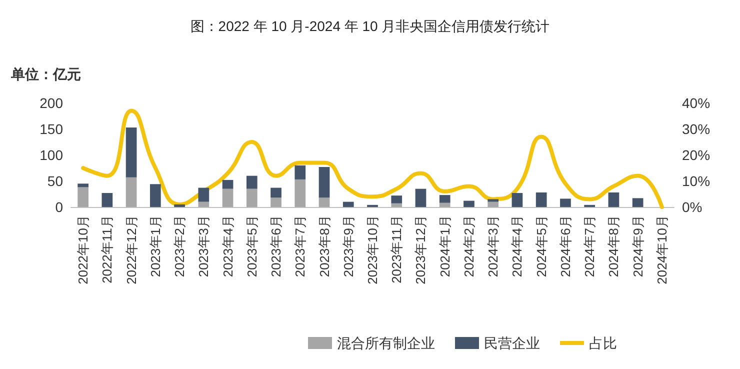 The width and height of the screenshot is (740, 369). I want to click on x-tick-label: 2022年11月, so click(107, 249).